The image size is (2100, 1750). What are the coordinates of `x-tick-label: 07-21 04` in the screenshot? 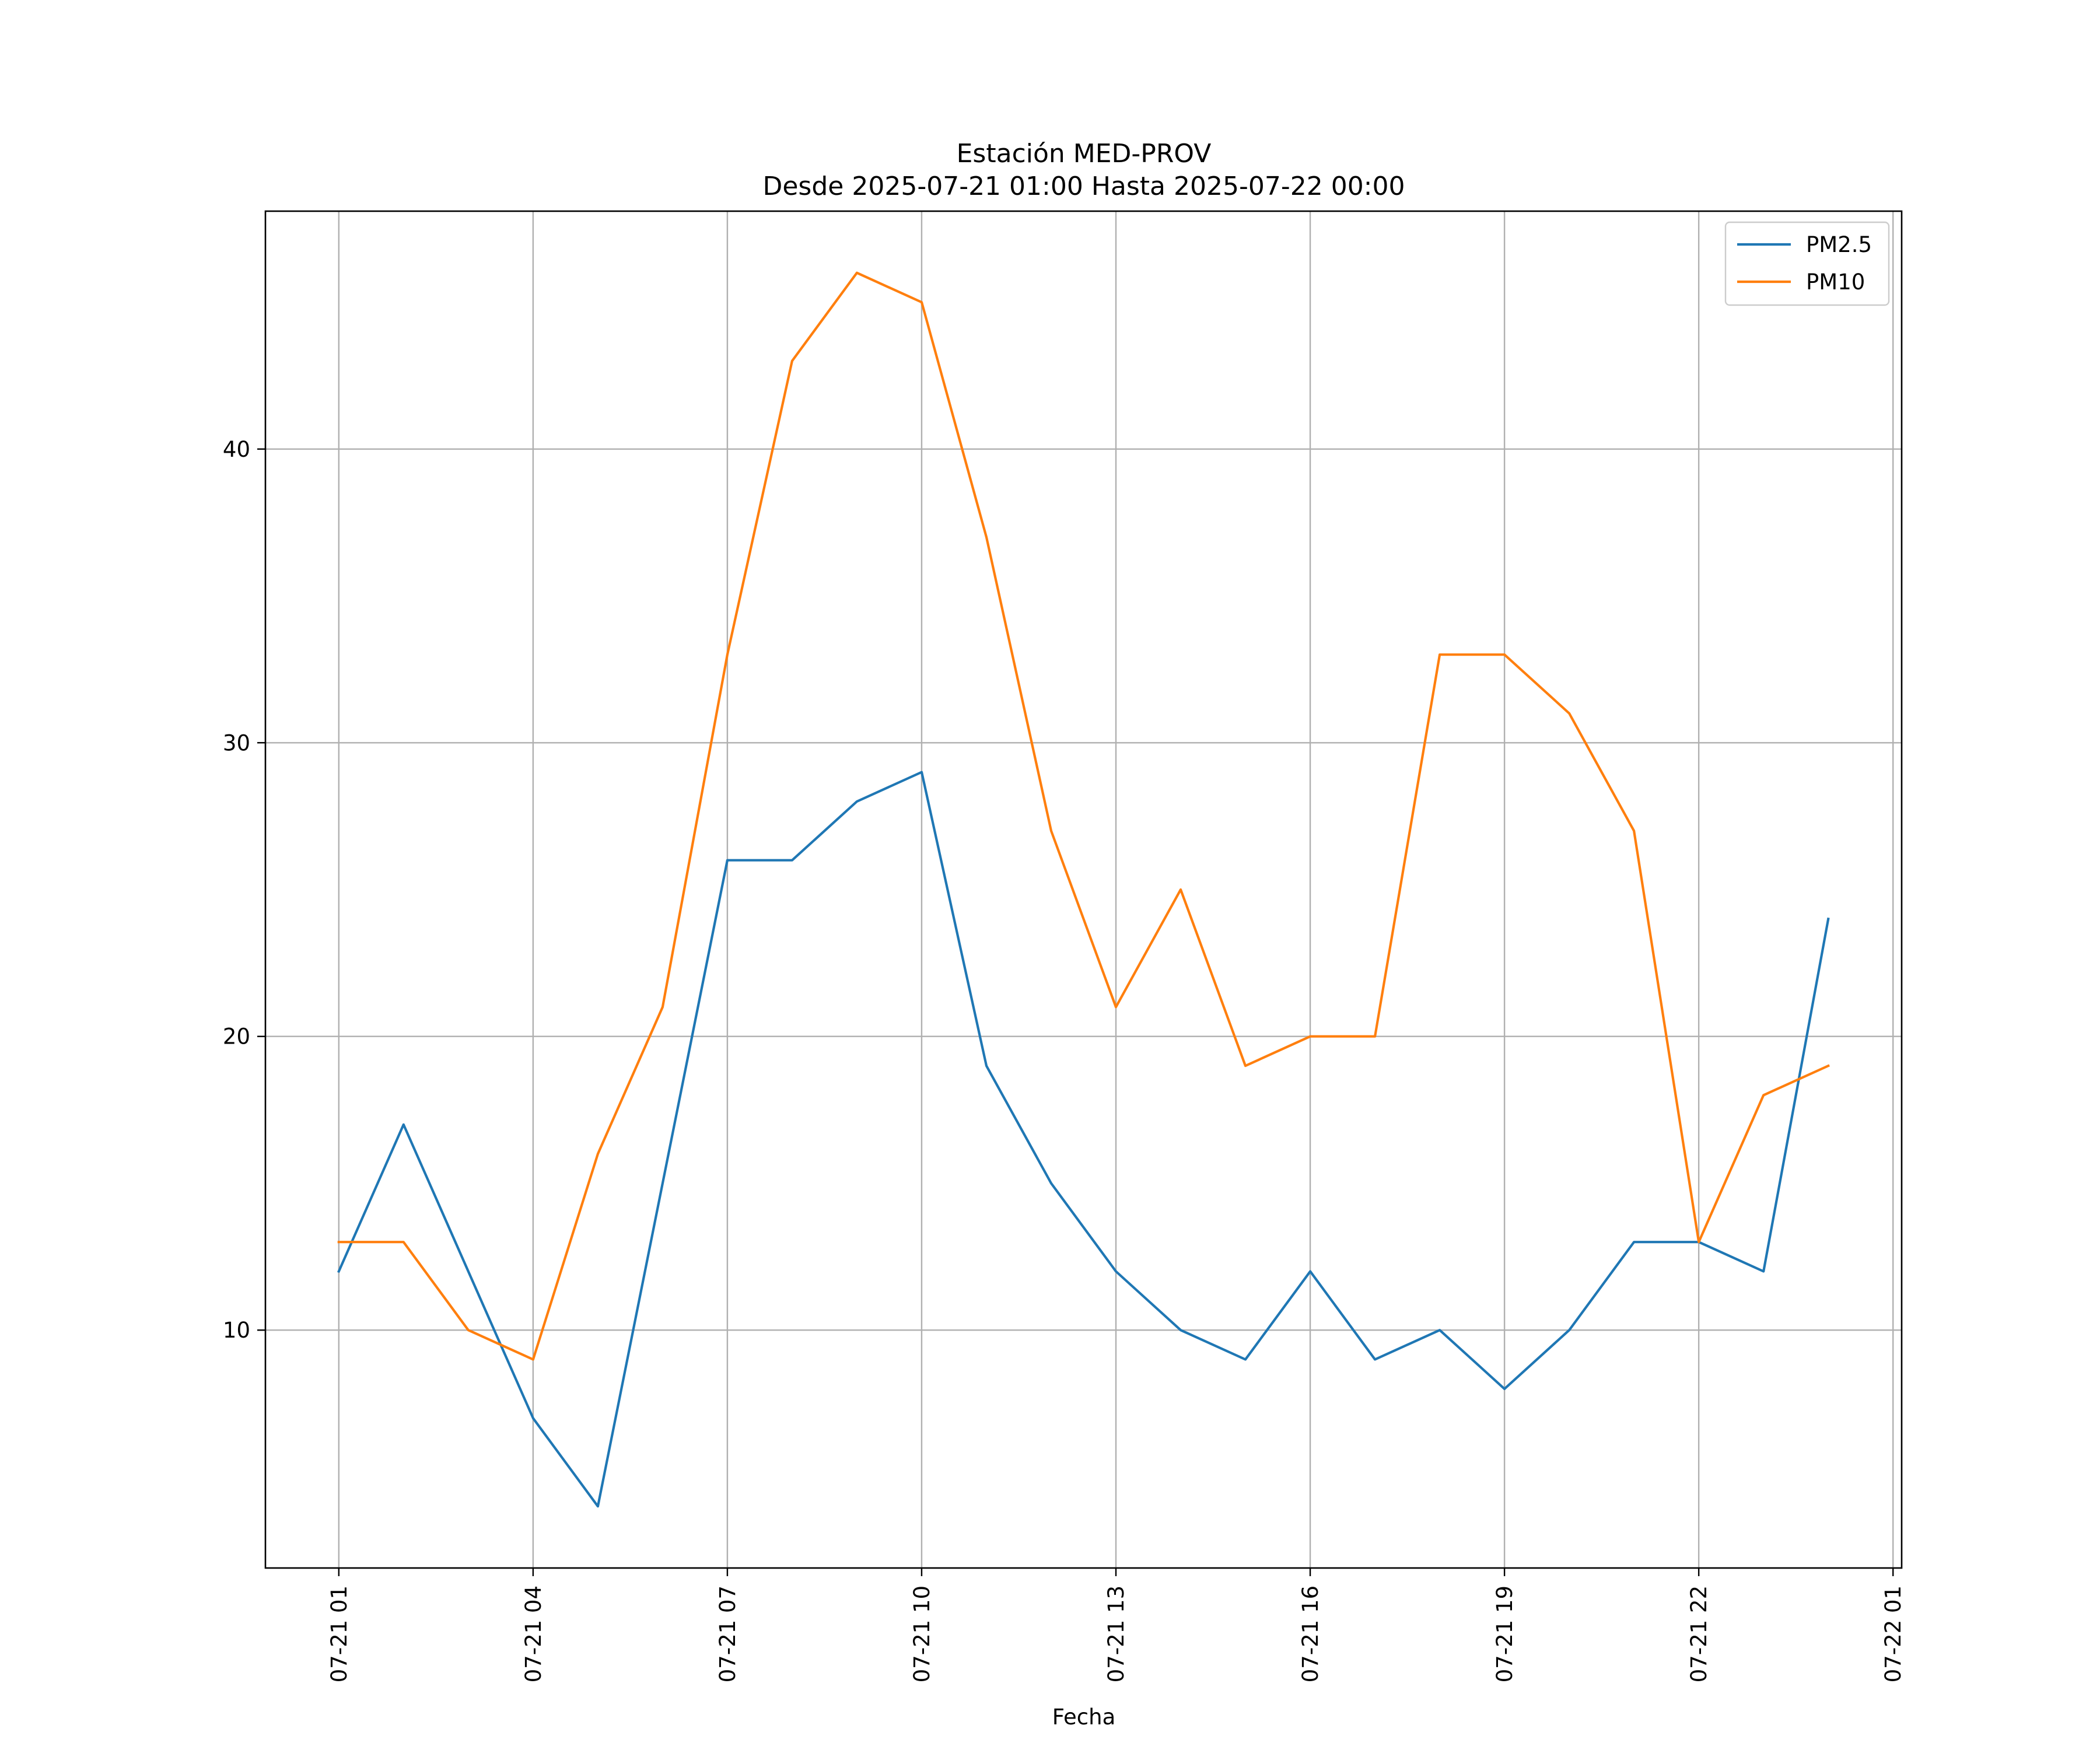 It's located at (533, 1634).